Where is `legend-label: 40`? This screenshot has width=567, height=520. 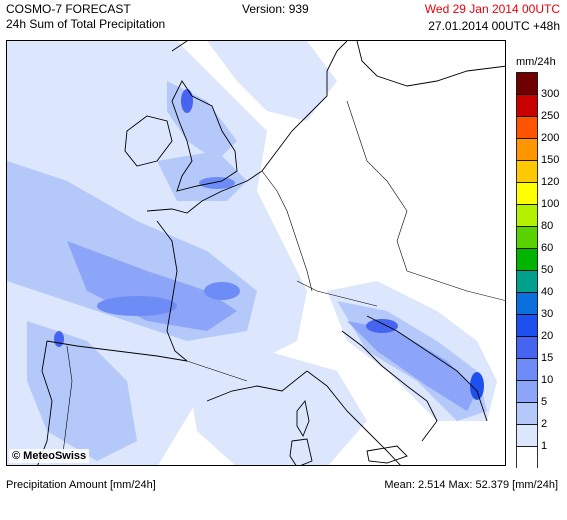 legend-label: 40 is located at coordinates (547, 292).